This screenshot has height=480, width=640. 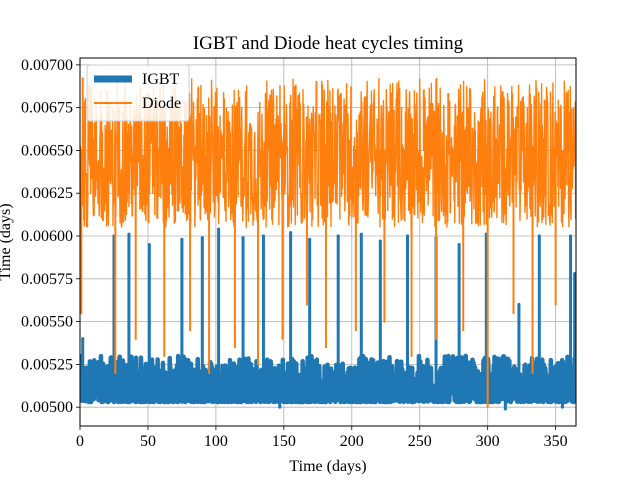 I want to click on y-tick-label: 0.00500, so click(x=47, y=407).